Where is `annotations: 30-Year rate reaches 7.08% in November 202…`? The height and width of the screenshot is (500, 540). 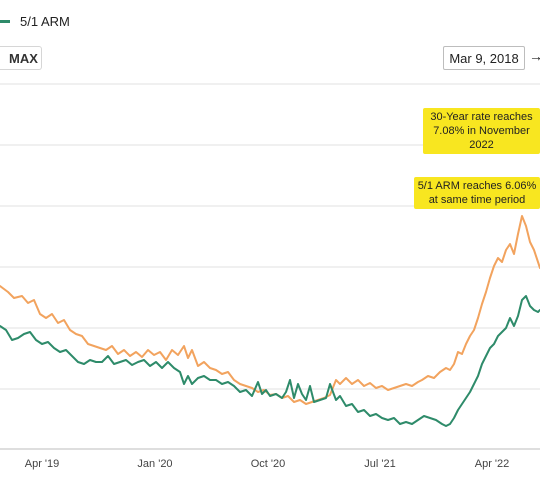
annotations: 30-Year rate reaches 7.08% in November 202… is located at coordinates (477, 158).